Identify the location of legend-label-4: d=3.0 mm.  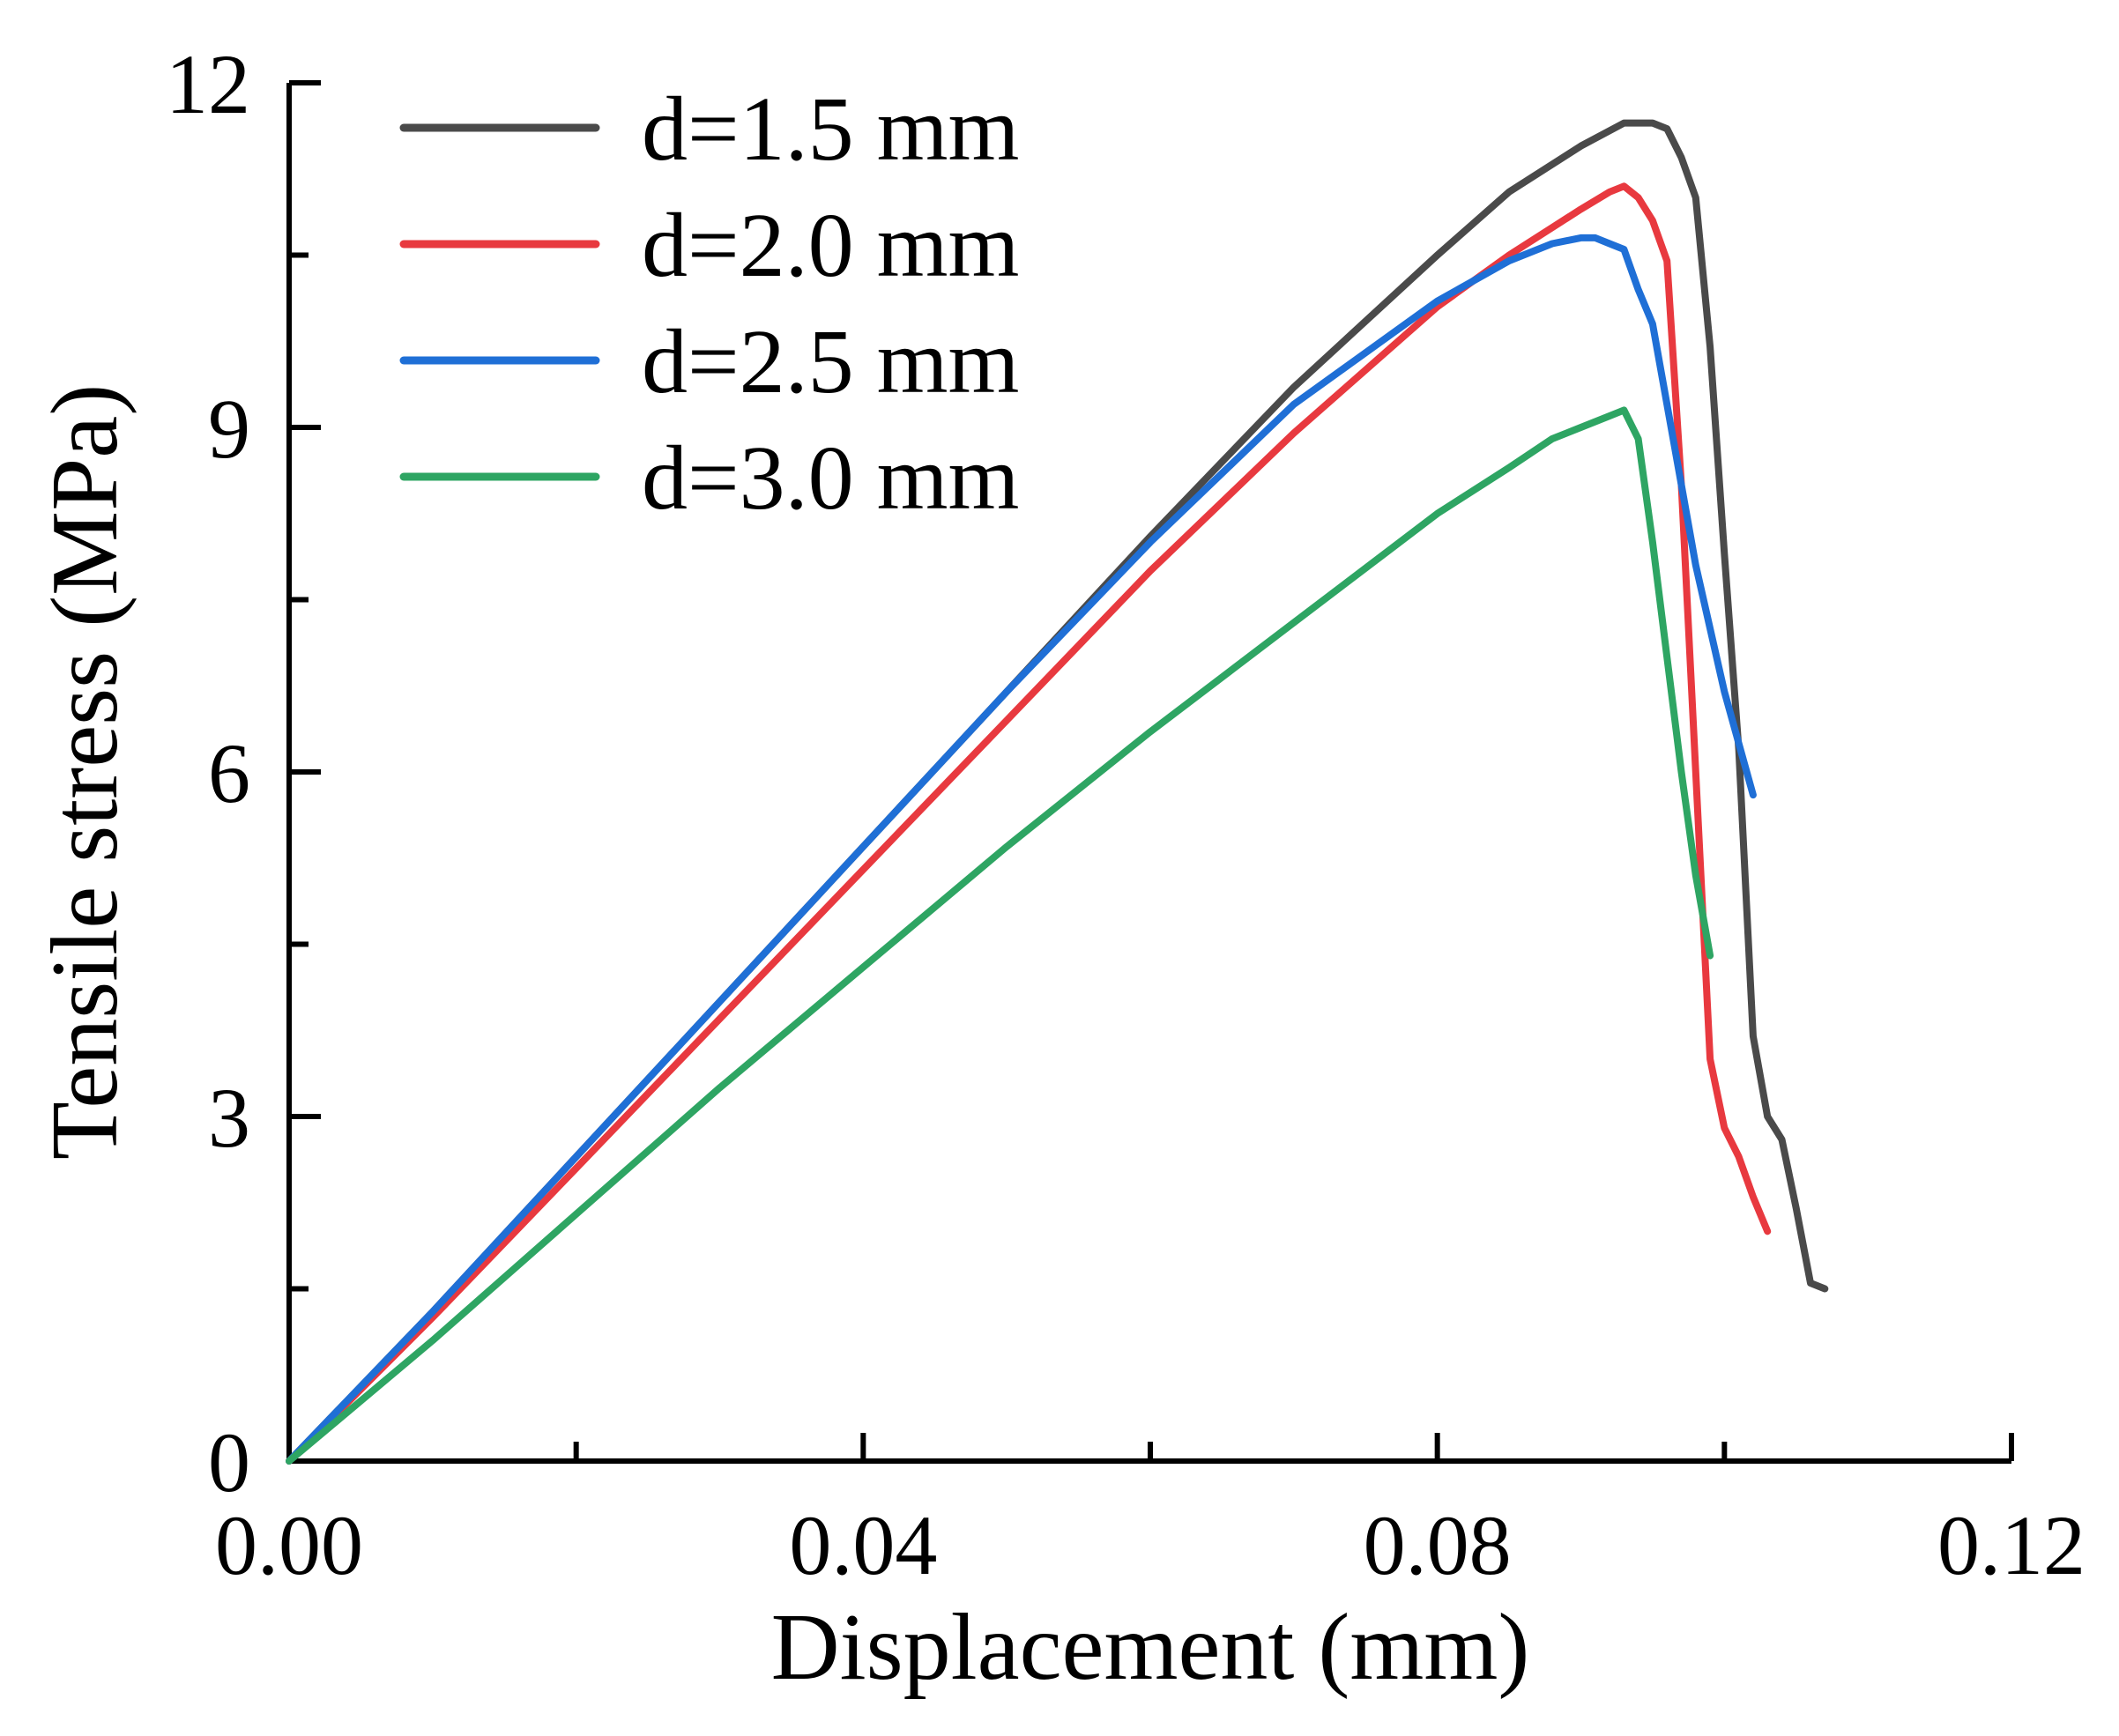
(830, 478).